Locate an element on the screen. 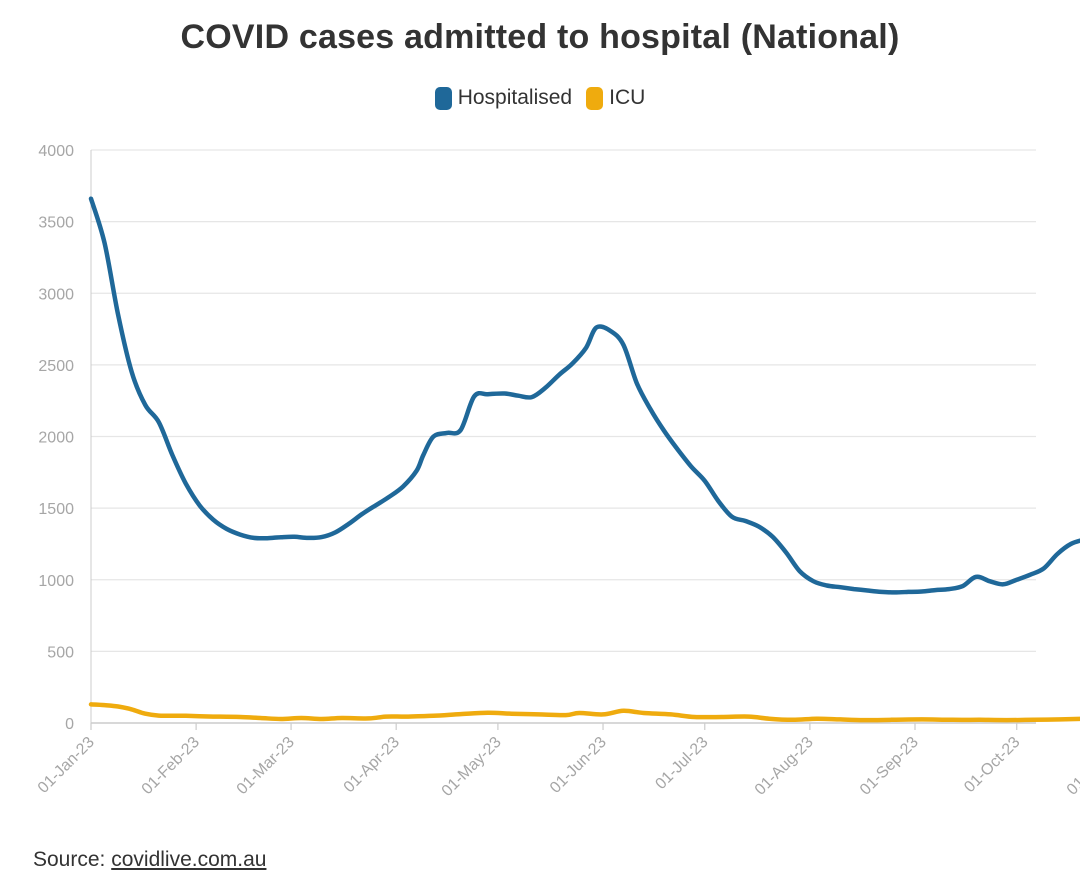 Image resolution: width=1080 pixels, height=887 pixels. y-tick-label: 1500 is located at coordinates (56, 509).